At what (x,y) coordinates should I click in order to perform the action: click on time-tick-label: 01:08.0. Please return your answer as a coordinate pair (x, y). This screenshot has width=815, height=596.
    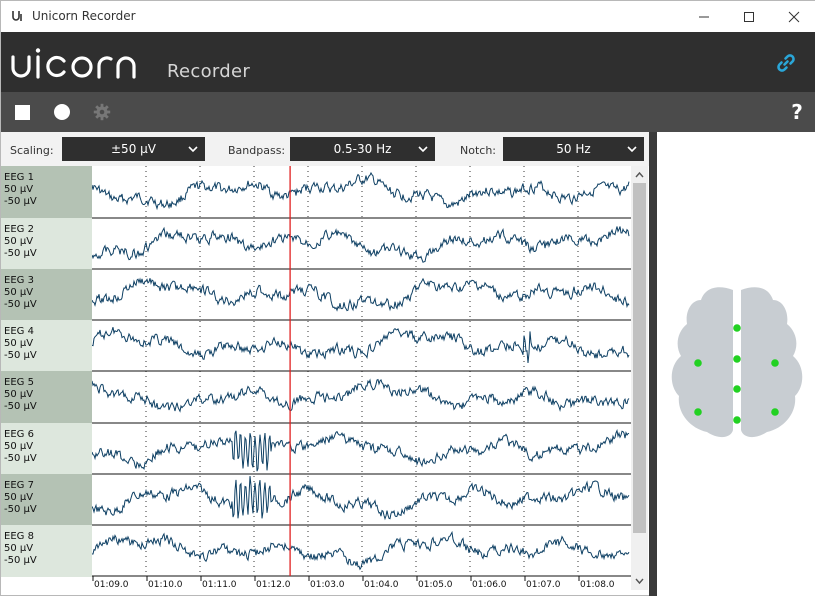
    Looking at the image, I should click on (597, 585).